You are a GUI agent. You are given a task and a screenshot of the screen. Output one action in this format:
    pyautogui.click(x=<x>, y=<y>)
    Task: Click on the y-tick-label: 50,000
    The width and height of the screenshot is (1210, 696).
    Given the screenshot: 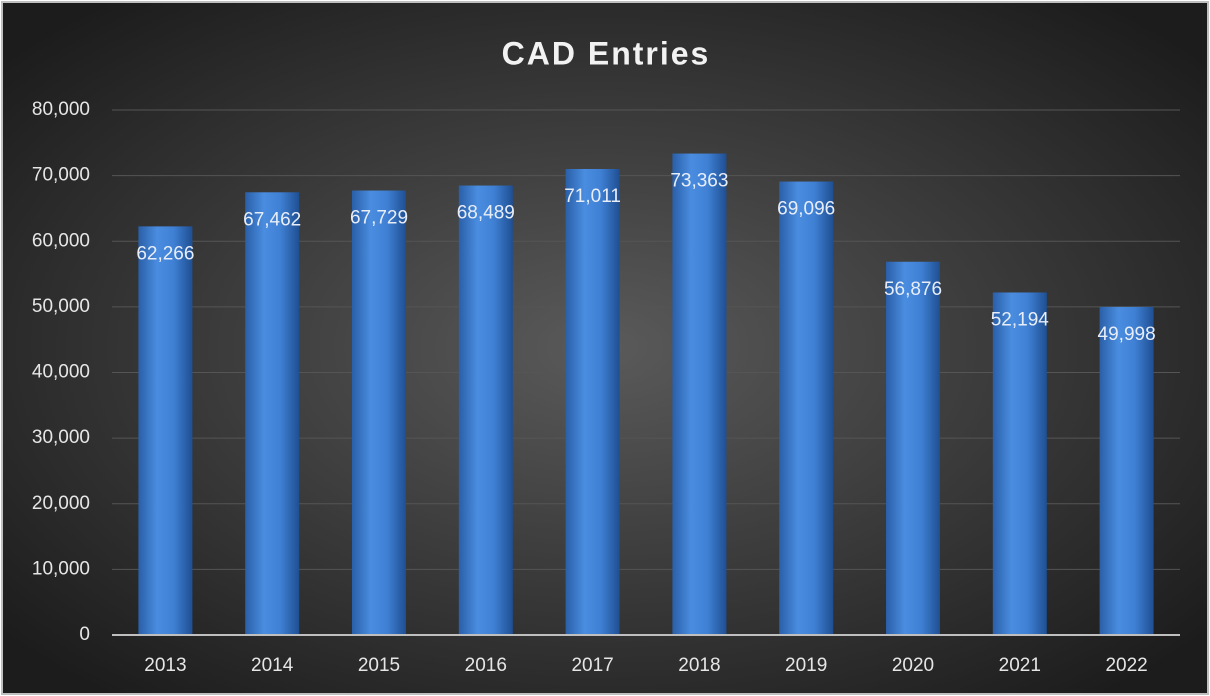 What is the action you would take?
    pyautogui.click(x=61, y=306)
    